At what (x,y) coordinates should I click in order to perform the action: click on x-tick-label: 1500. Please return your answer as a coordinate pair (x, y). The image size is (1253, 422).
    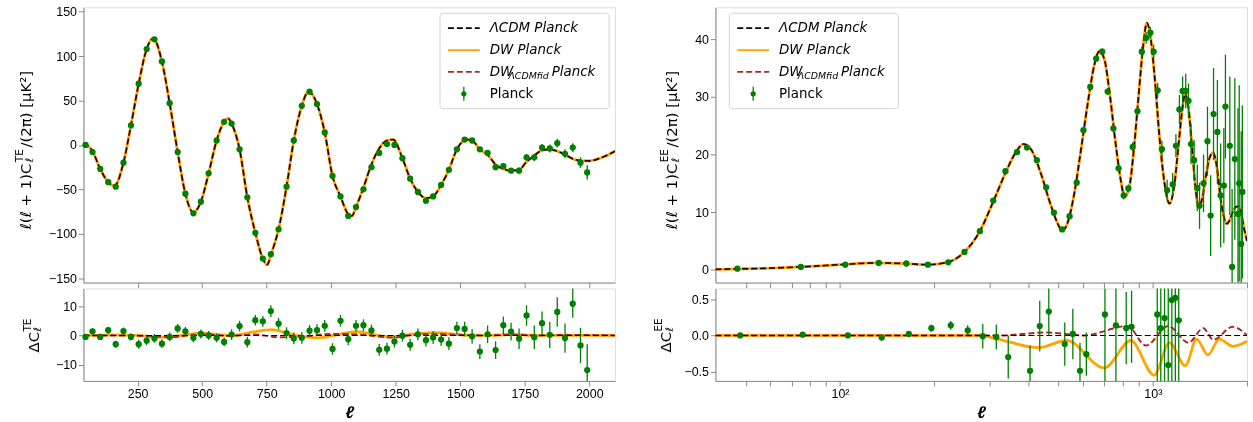
    Looking at the image, I should click on (460, 394).